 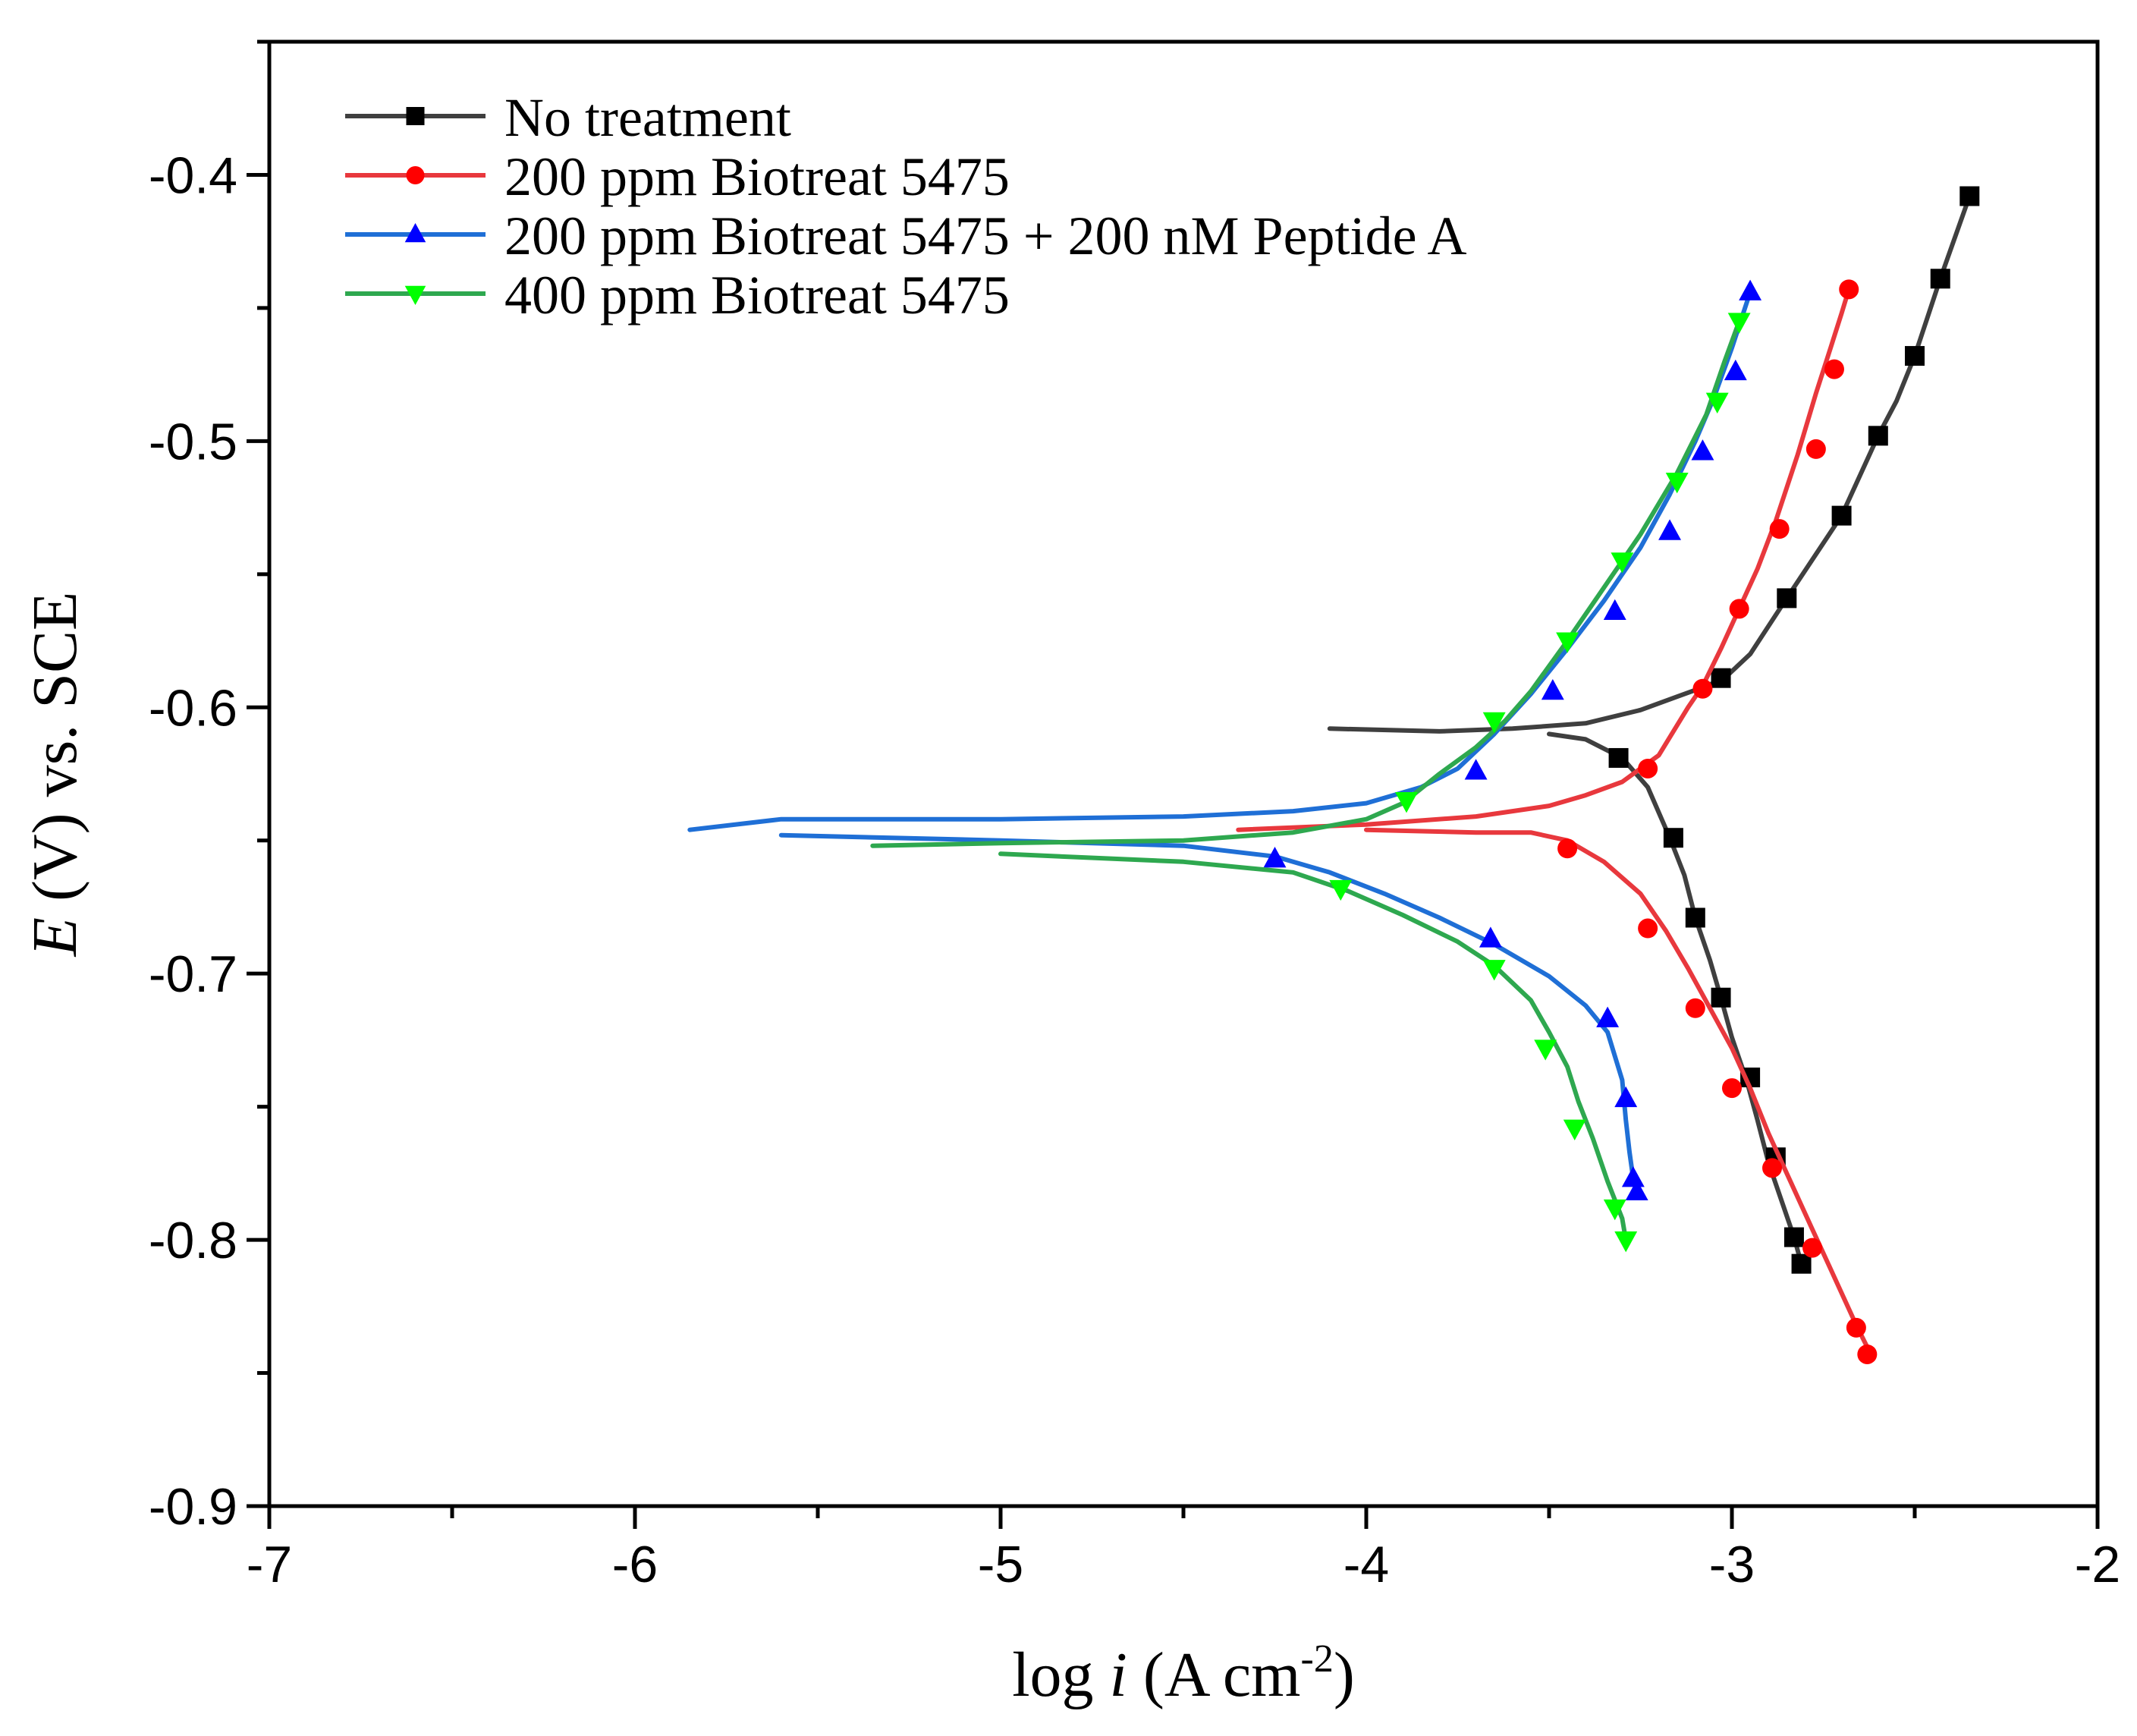 I want to click on legend-label: No treatment, so click(x=647, y=117).